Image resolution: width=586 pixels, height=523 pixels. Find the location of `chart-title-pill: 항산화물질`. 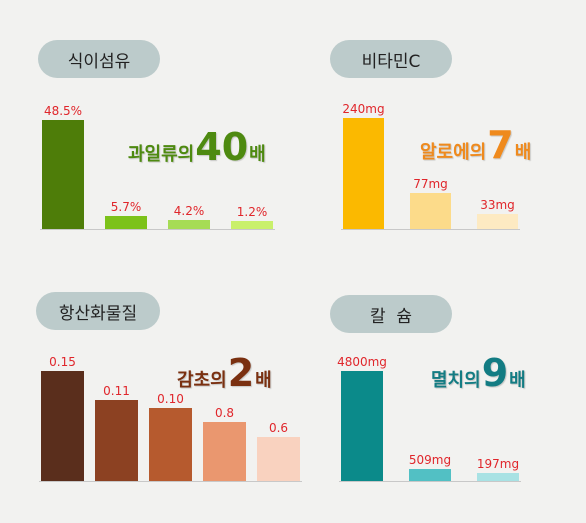

chart-title-pill: 항산화물질 is located at coordinates (98, 311).